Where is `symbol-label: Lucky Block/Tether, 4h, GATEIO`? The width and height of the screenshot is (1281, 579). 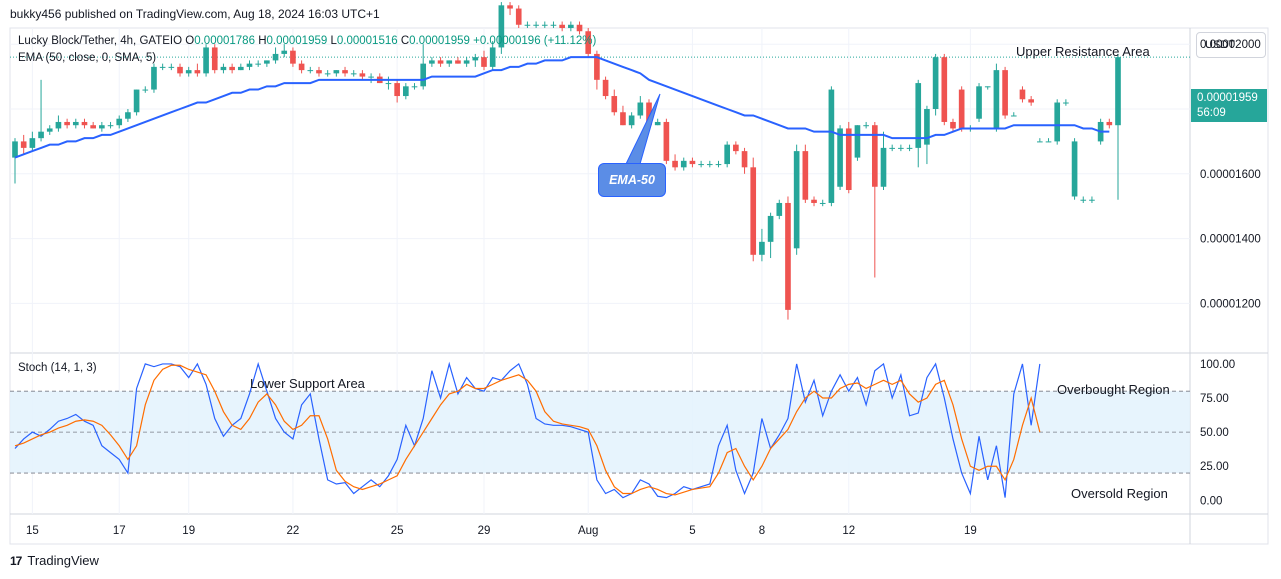
symbol-label: Lucky Block/Tether, 4h, GATEIO is located at coordinates (100, 41).